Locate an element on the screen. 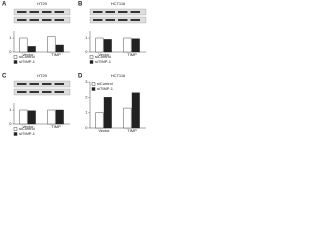 This screenshot has width=320, height=240. panel-label: A is located at coordinates (4, 5).